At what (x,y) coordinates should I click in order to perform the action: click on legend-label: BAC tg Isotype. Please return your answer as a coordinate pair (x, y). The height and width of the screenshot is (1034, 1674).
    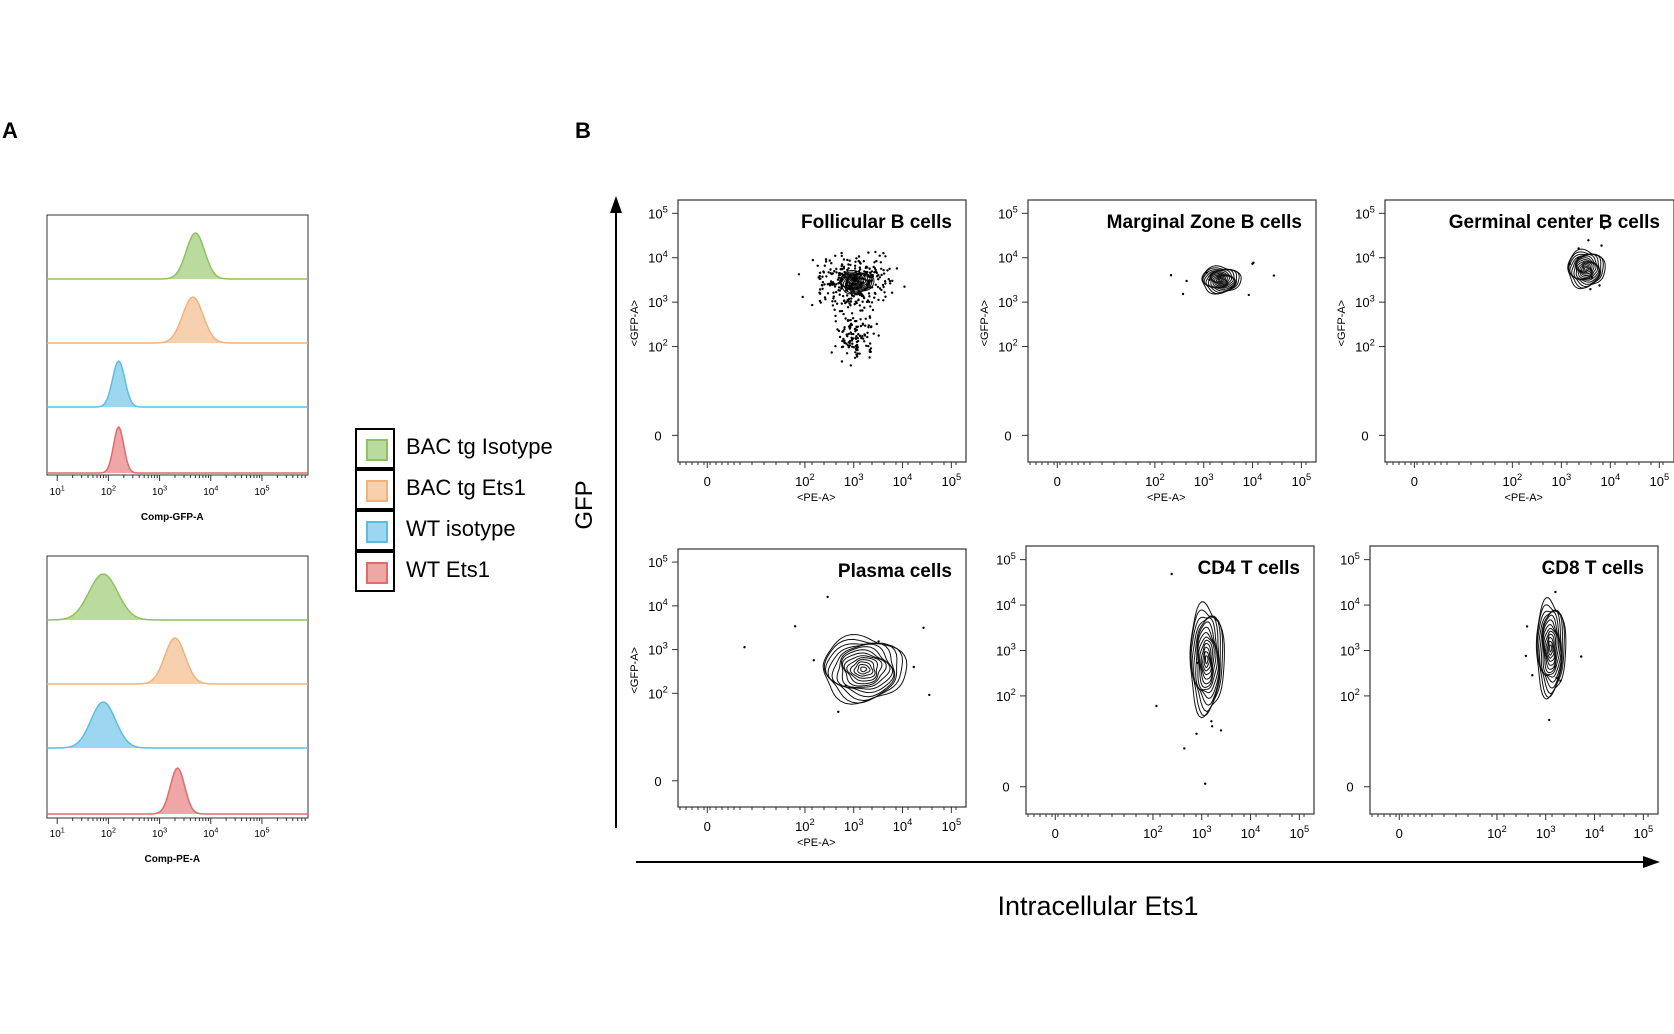
    Looking at the image, I should click on (479, 446).